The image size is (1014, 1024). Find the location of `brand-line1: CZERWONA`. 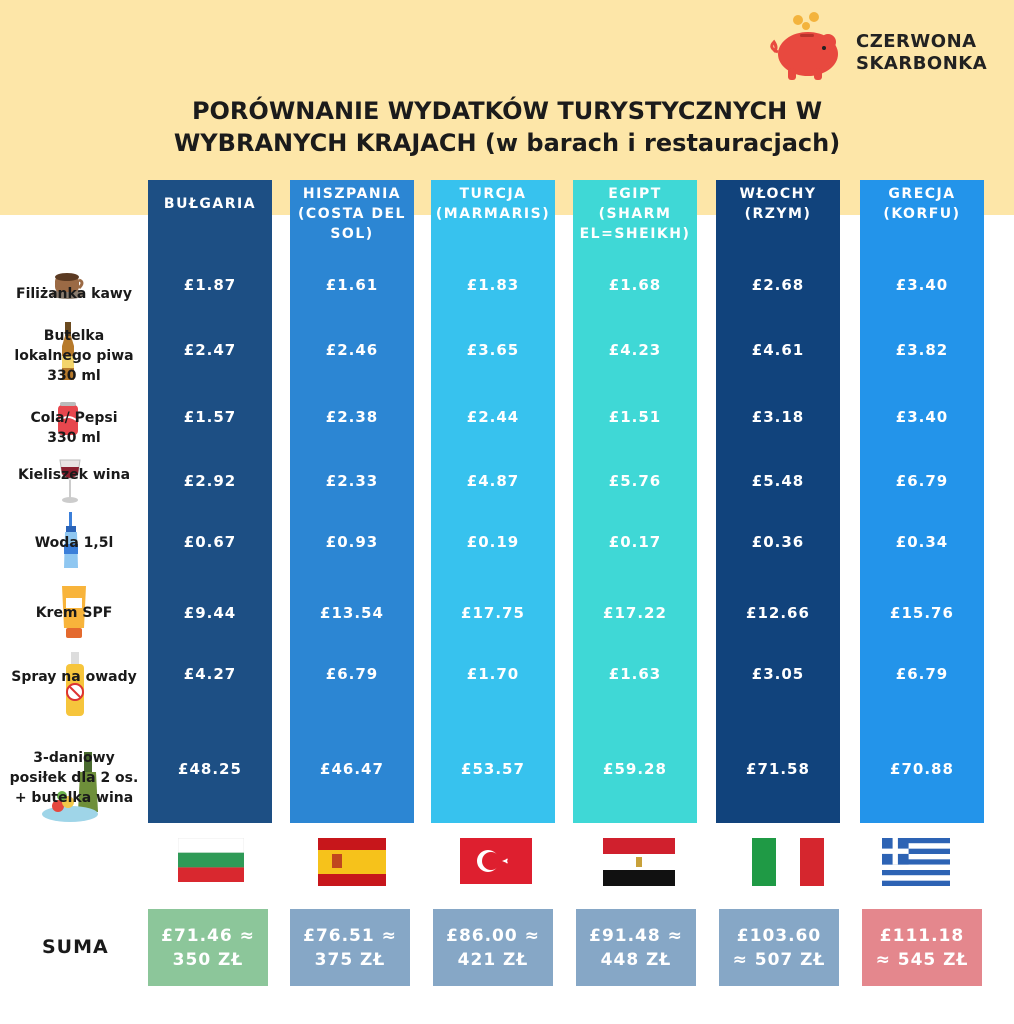

brand-line1: CZERWONA is located at coordinates (916, 41).